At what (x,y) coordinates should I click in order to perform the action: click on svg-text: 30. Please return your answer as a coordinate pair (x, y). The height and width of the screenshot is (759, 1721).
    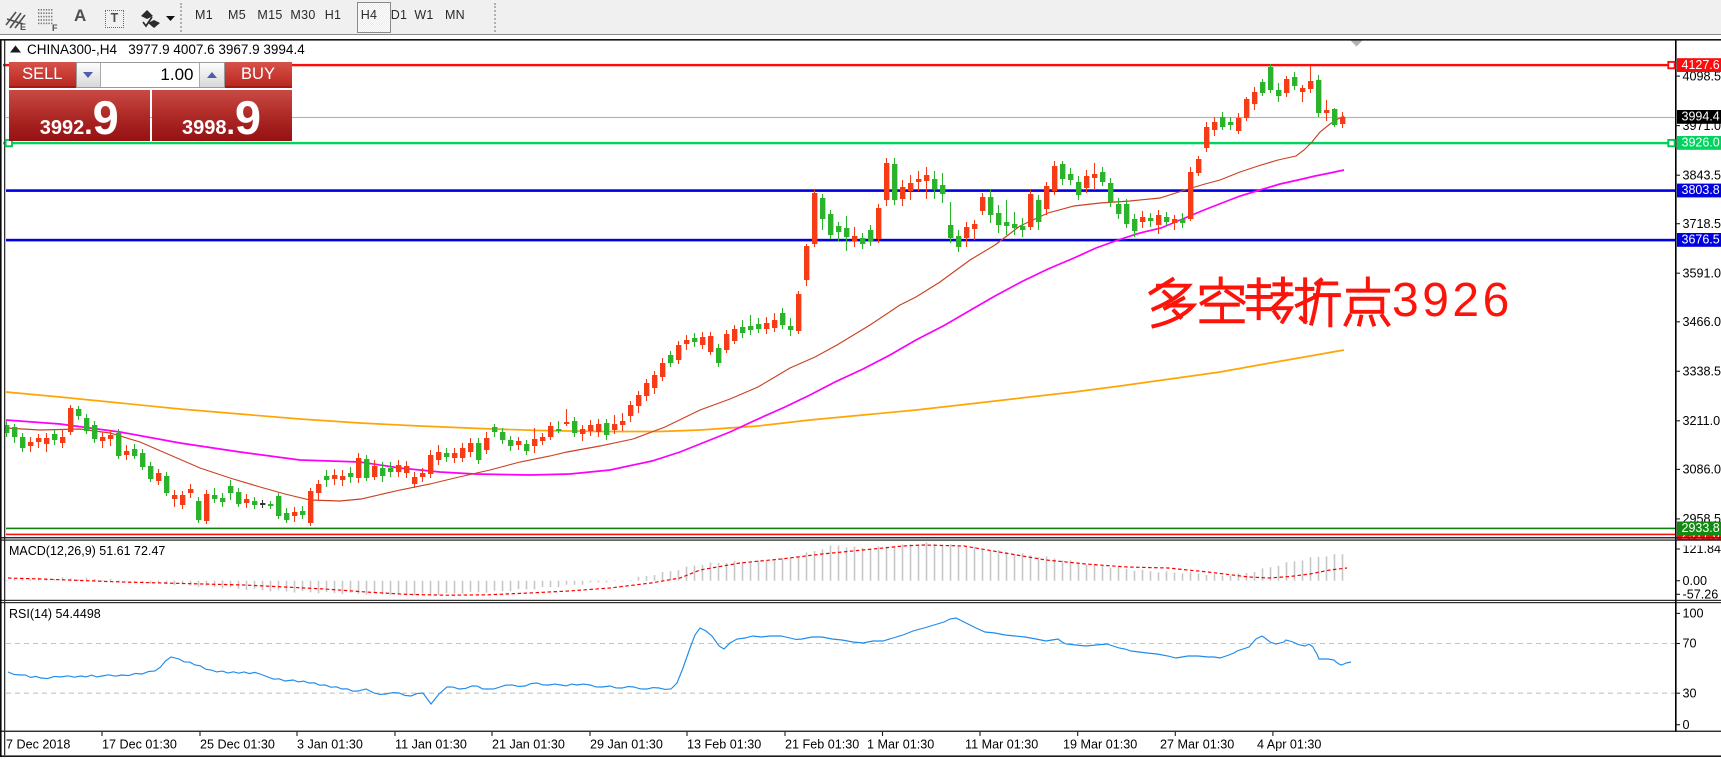
    Looking at the image, I should click on (1690, 693).